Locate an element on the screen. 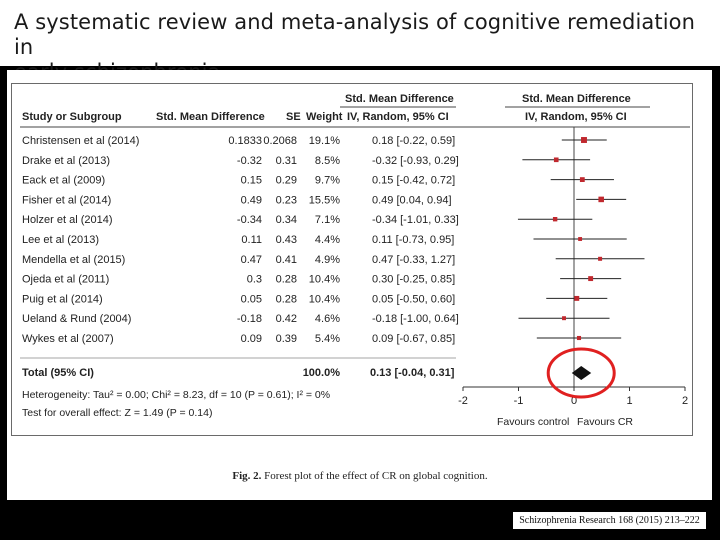  study-ci: 0.11 [-0.73, 0.95] is located at coordinates (413, 240).